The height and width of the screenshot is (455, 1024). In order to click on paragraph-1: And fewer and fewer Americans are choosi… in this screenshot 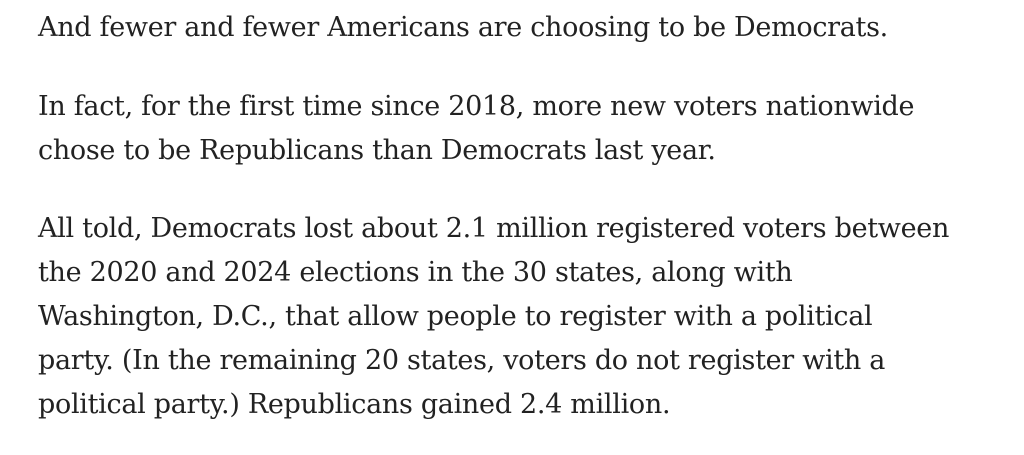, I will do `click(463, 28)`.